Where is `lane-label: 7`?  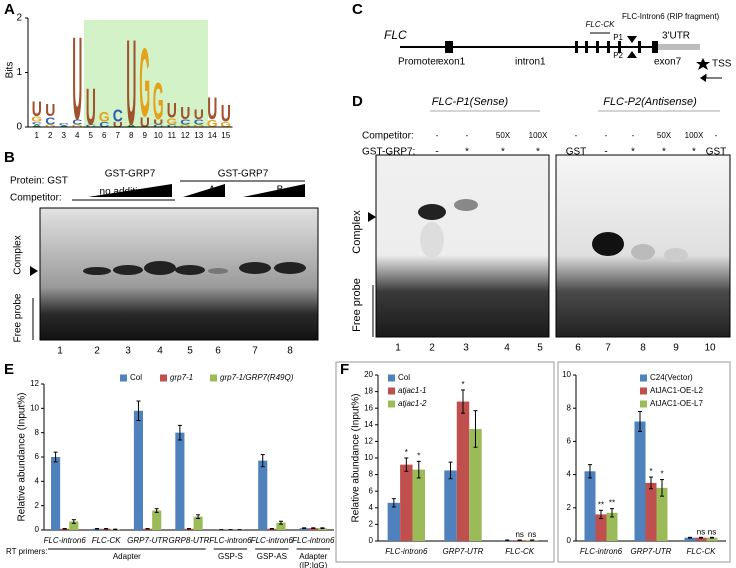
lane-label: 7 is located at coordinates (255, 351).